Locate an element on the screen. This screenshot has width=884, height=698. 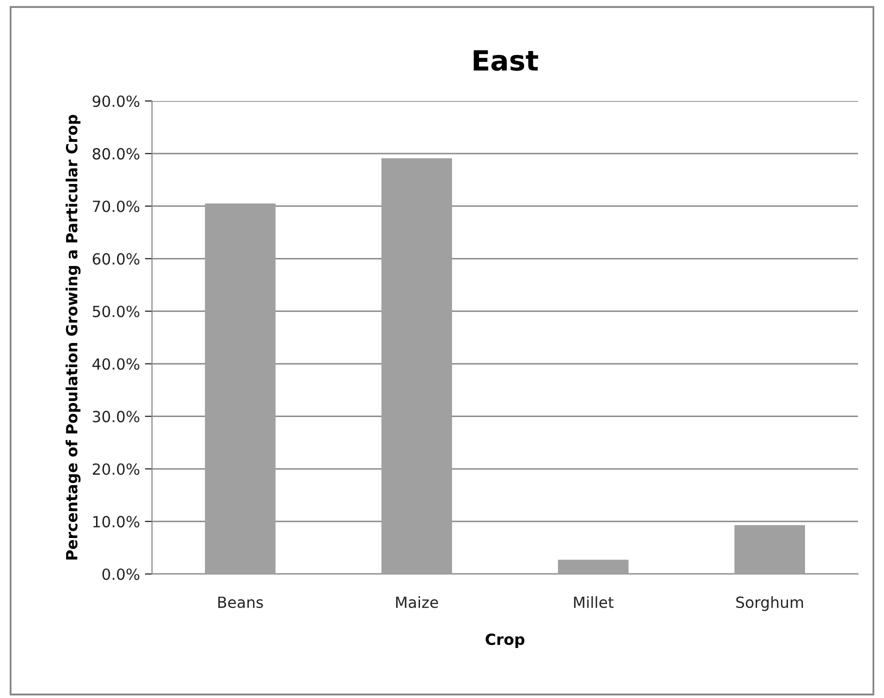
y-tick-label: 10.0% is located at coordinates (116, 522).